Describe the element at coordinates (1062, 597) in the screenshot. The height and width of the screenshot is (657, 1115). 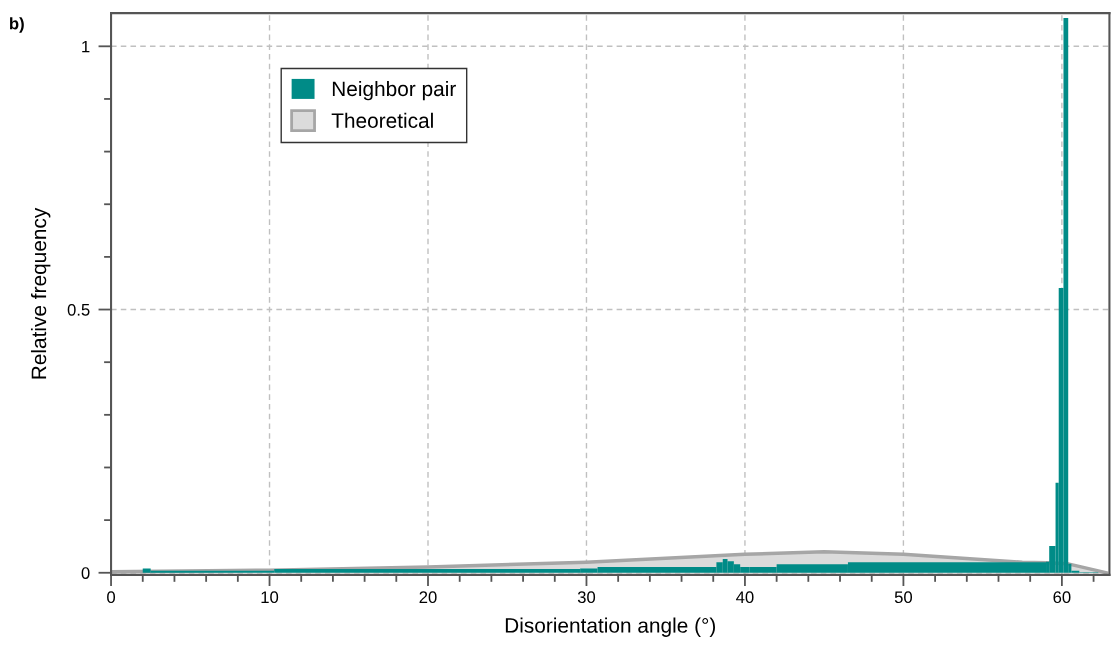
I see `x-tick-label: 60` at that location.